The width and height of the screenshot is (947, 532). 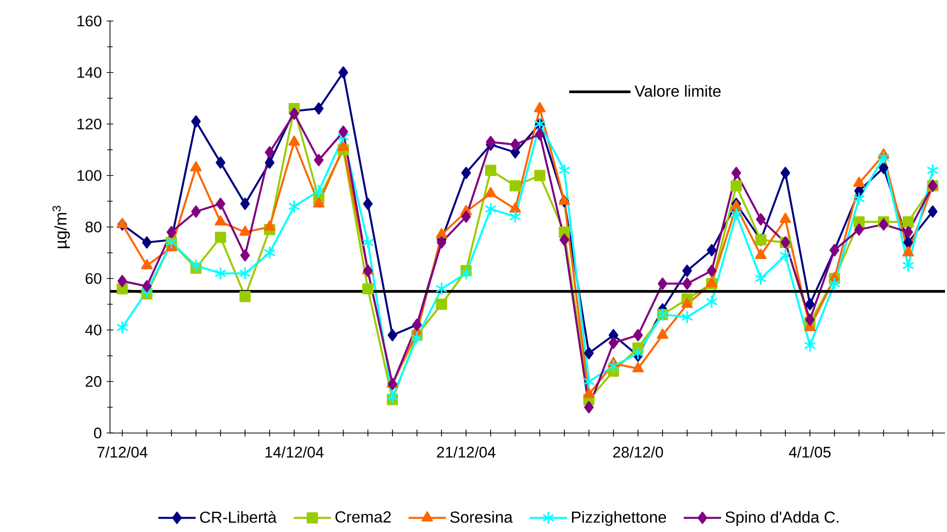 What do you see at coordinates (61, 227) in the screenshot?
I see `y-axis-title: µg/m$^{3}$` at bounding box center [61, 227].